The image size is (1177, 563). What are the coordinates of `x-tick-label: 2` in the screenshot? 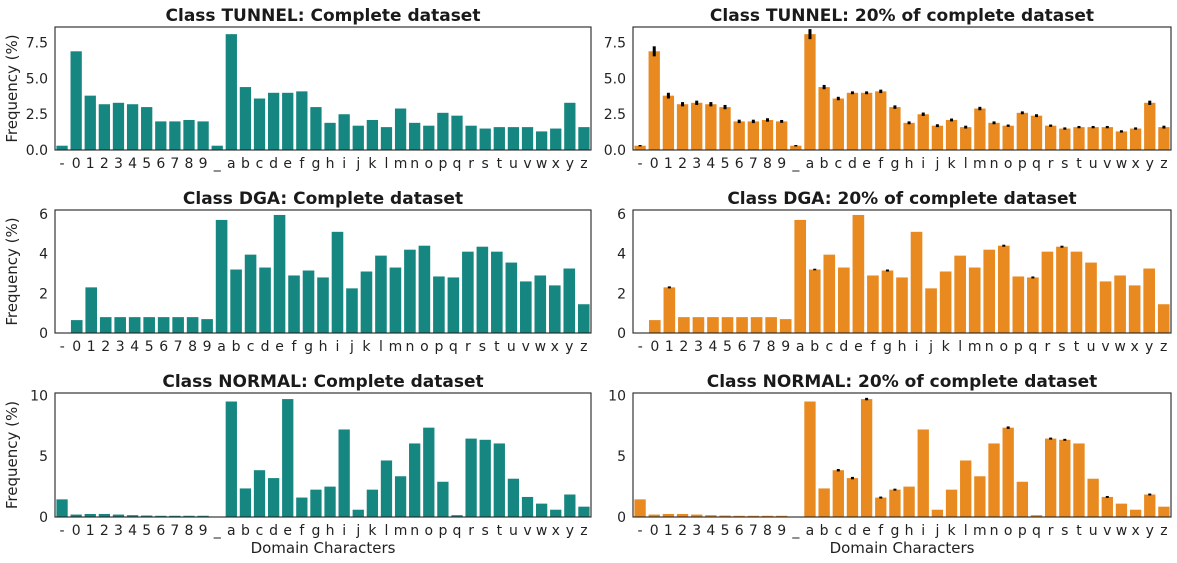 It's located at (682, 164).